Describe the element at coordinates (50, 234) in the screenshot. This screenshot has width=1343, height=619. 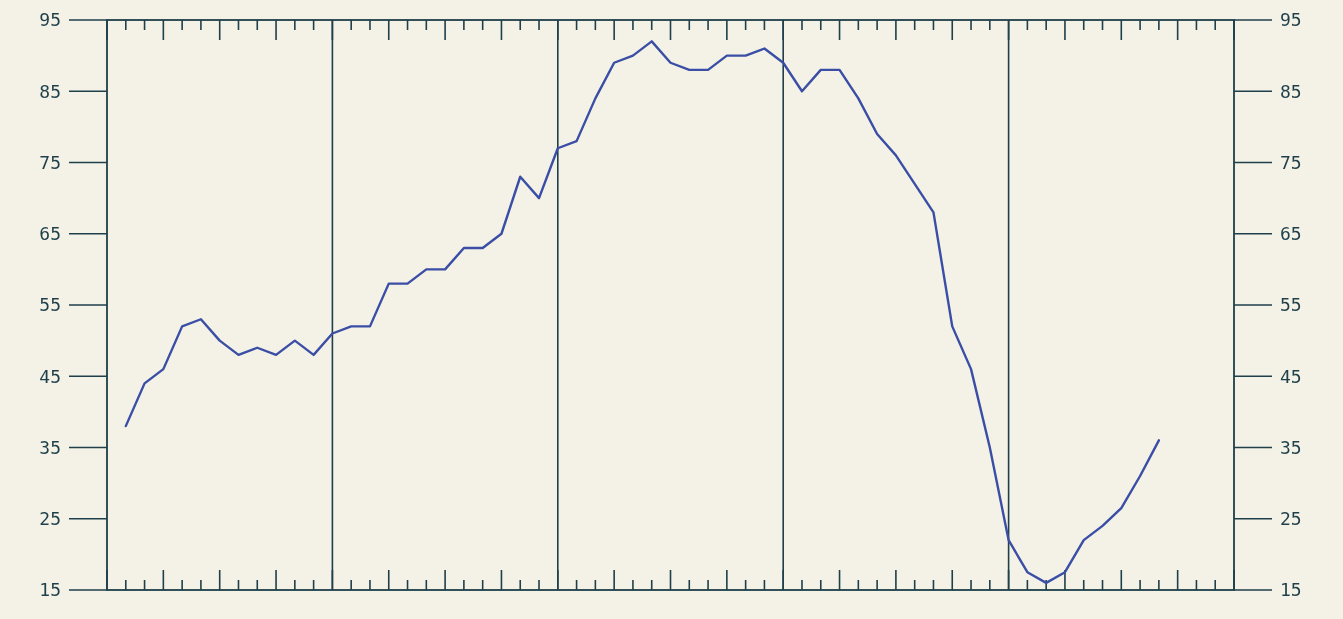
I see `y-tick-label: 65` at that location.